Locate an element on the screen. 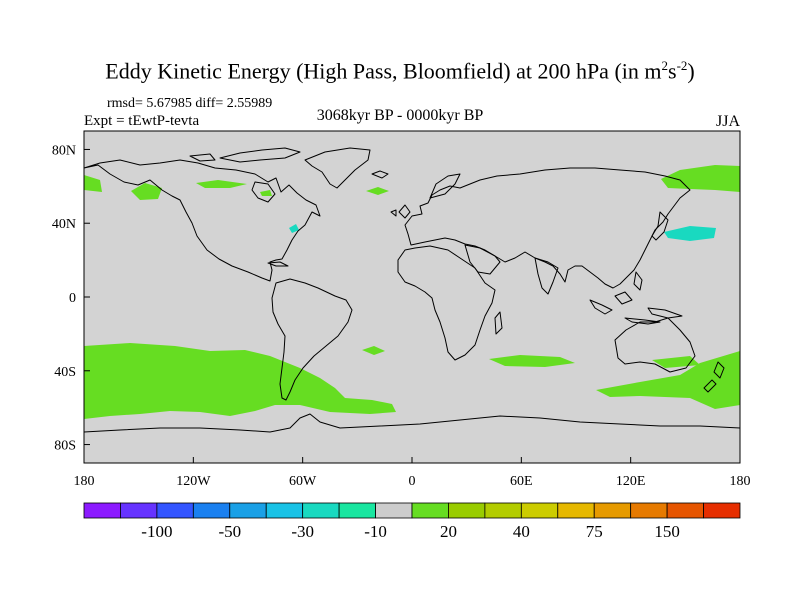  coastline-greenland is located at coordinates (337, 168).